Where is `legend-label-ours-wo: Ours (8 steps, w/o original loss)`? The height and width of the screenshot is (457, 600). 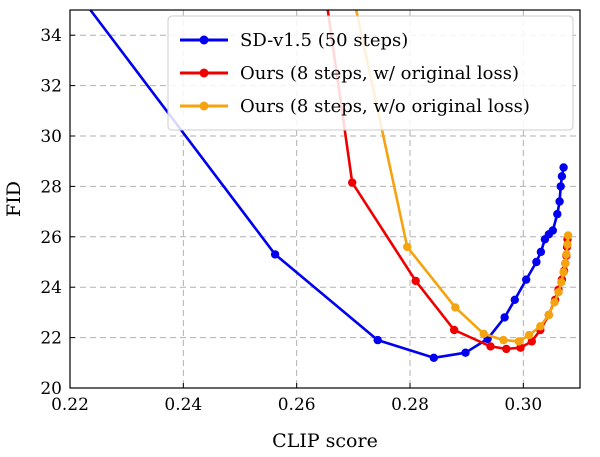
legend-label-ours-wo: Ours (8 steps, w/o original loss) is located at coordinates (385, 106).